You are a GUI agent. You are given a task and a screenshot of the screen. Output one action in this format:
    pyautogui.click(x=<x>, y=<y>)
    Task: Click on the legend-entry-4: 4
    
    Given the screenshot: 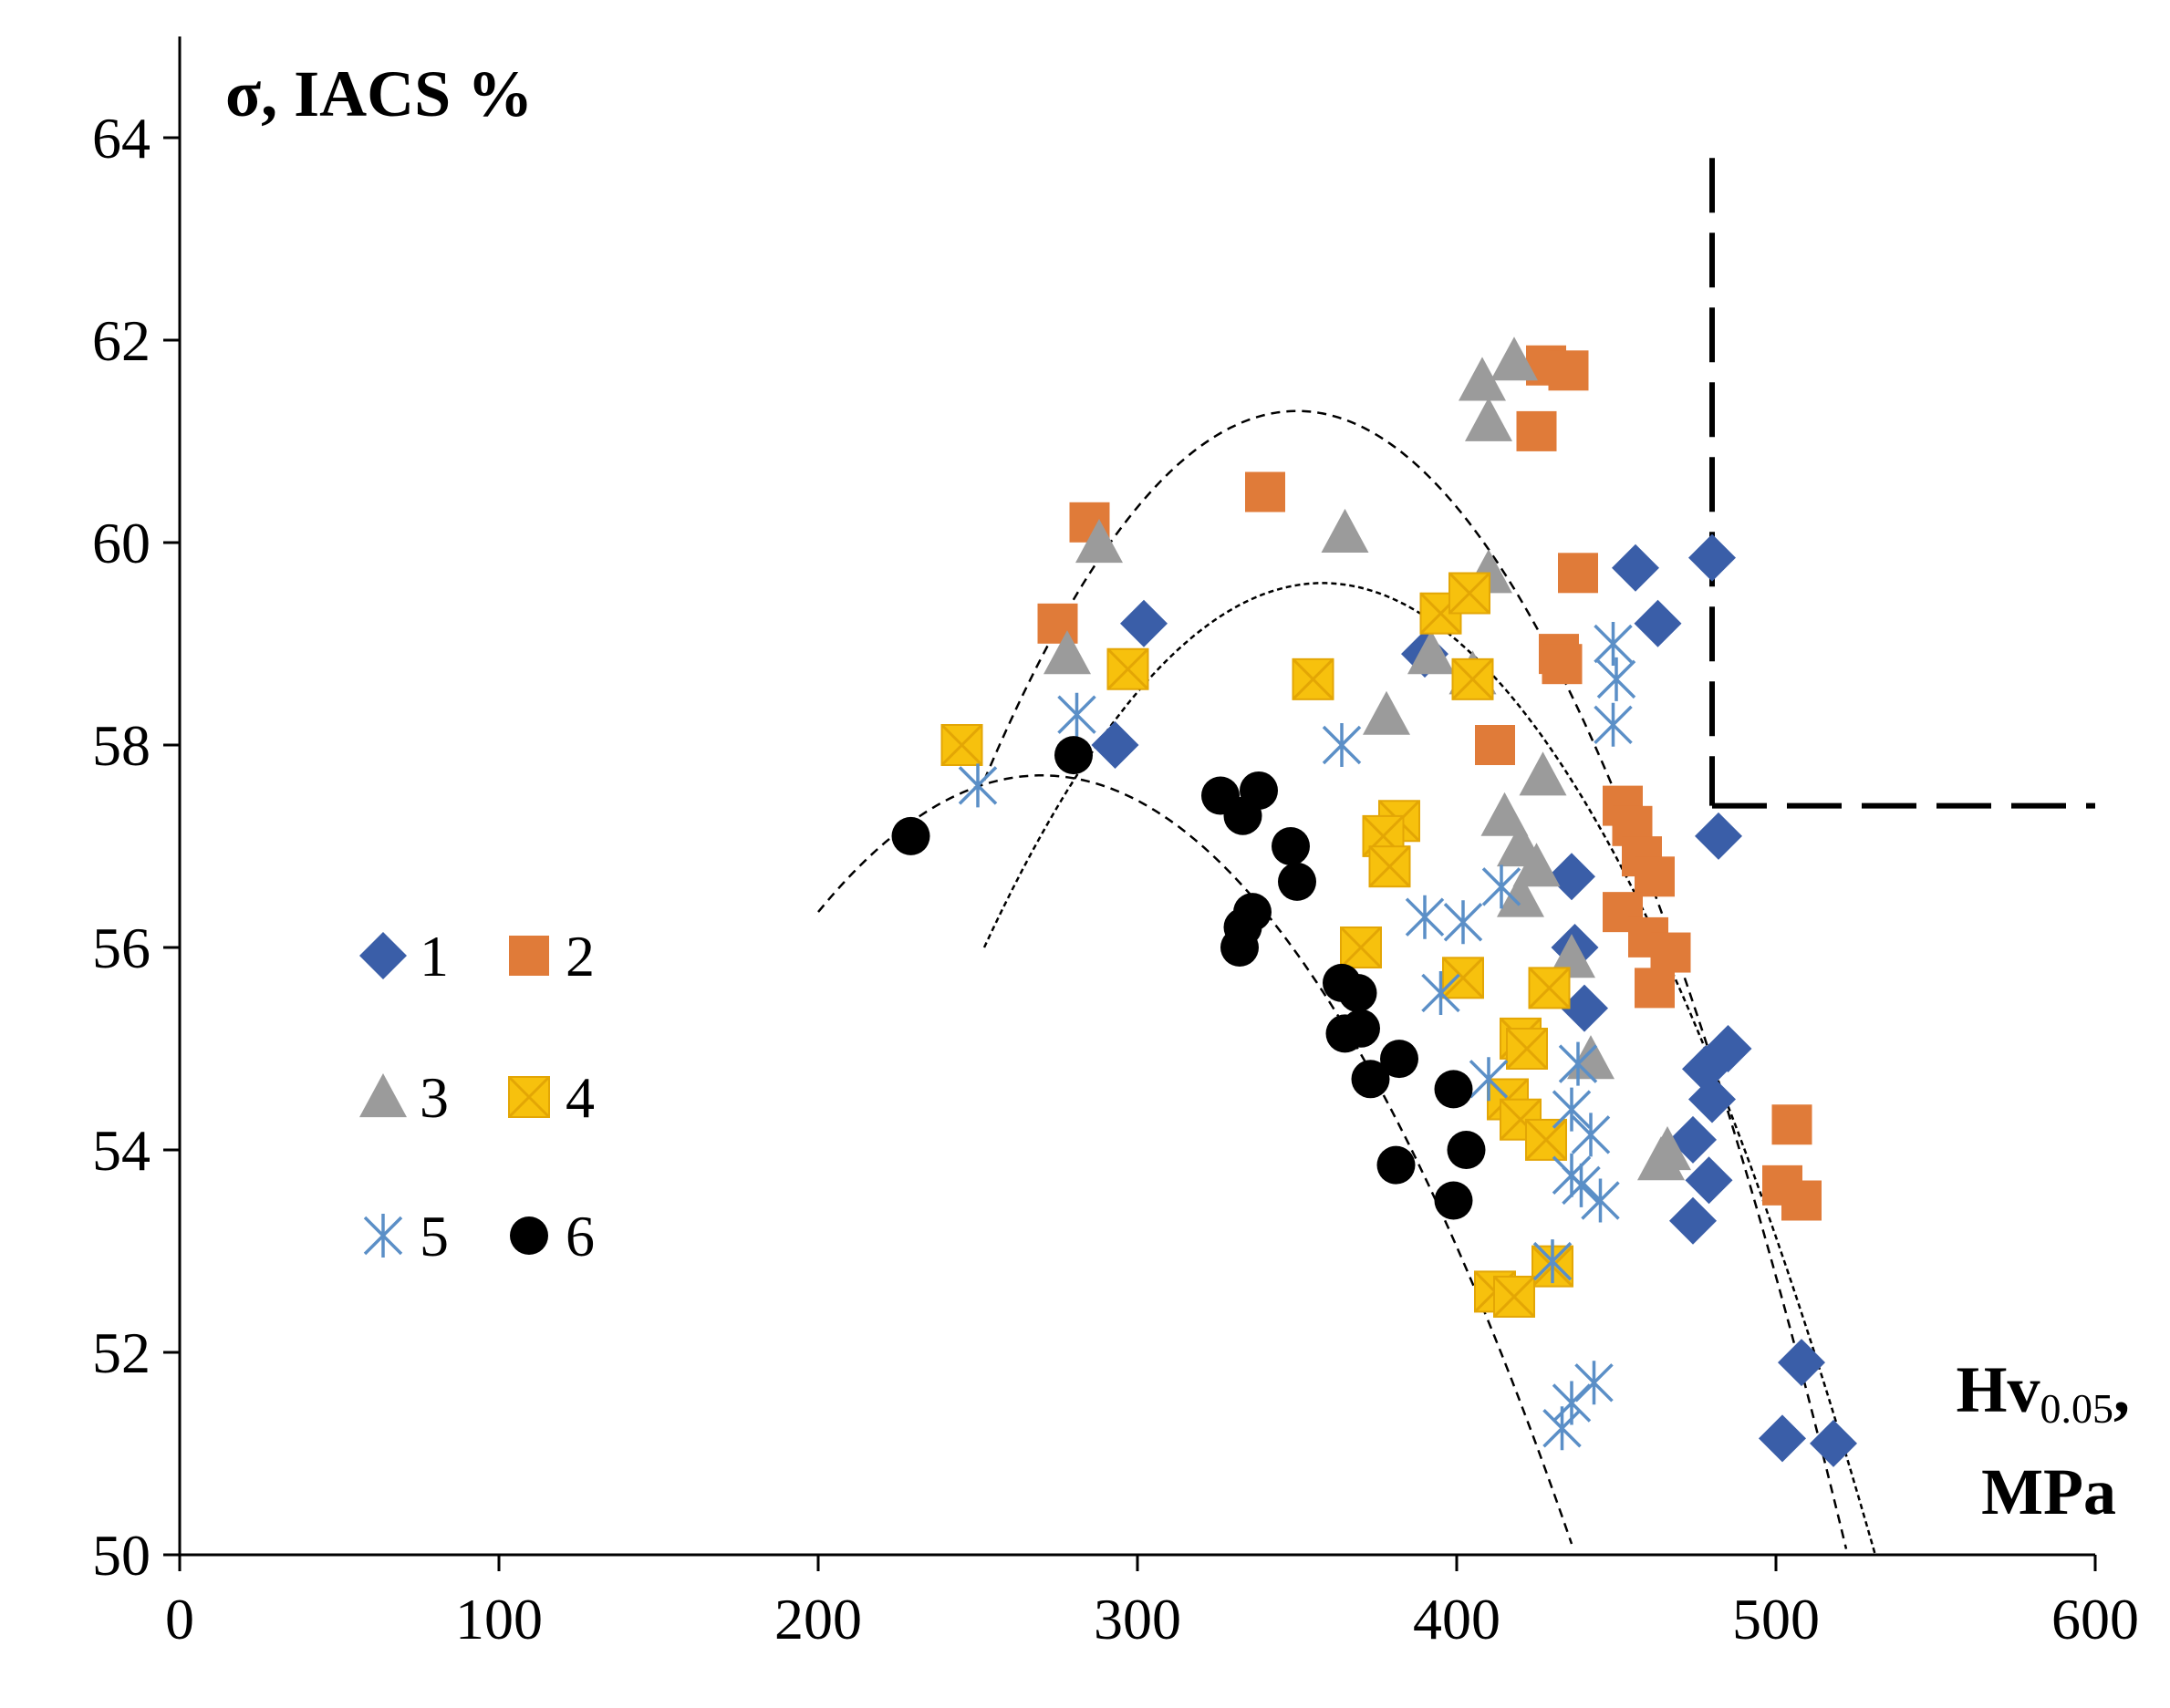 What is the action you would take?
    pyautogui.click(x=551, y=1097)
    